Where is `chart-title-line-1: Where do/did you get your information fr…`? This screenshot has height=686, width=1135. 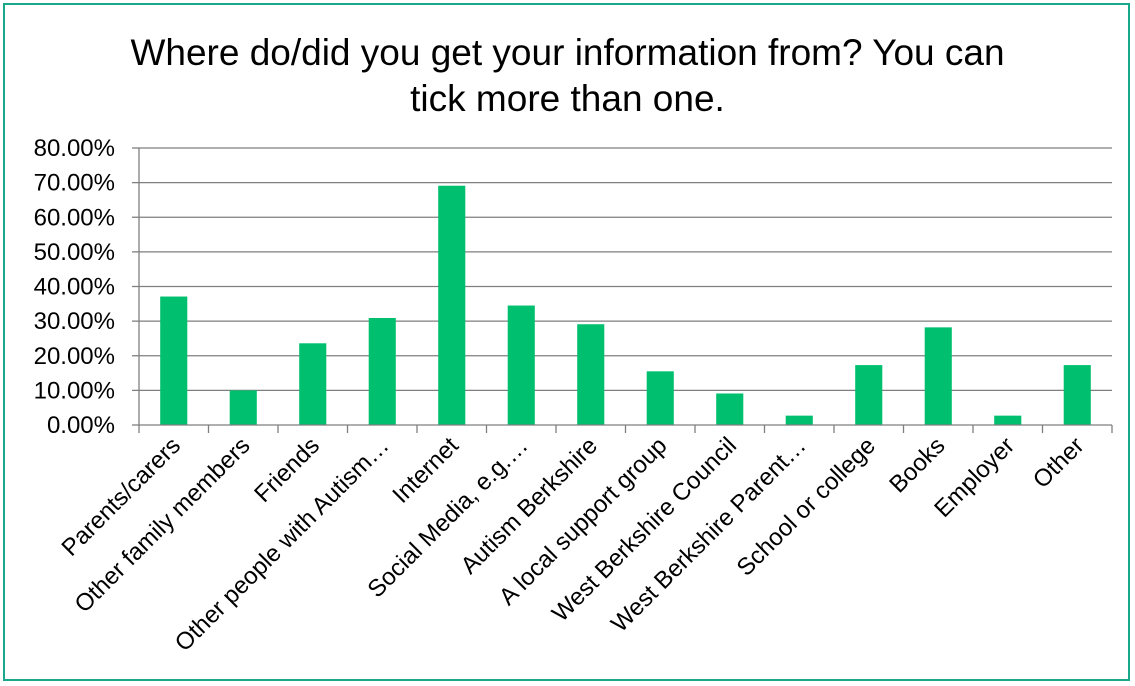 chart-title-line-1: Where do/did you get your information fr… is located at coordinates (567, 52).